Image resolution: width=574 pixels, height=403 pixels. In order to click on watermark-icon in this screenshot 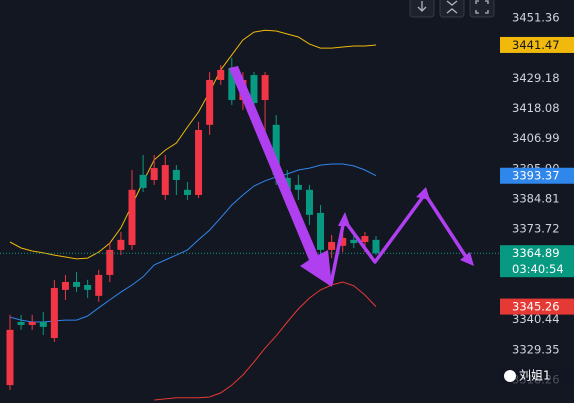, I will do `click(510, 376)`.